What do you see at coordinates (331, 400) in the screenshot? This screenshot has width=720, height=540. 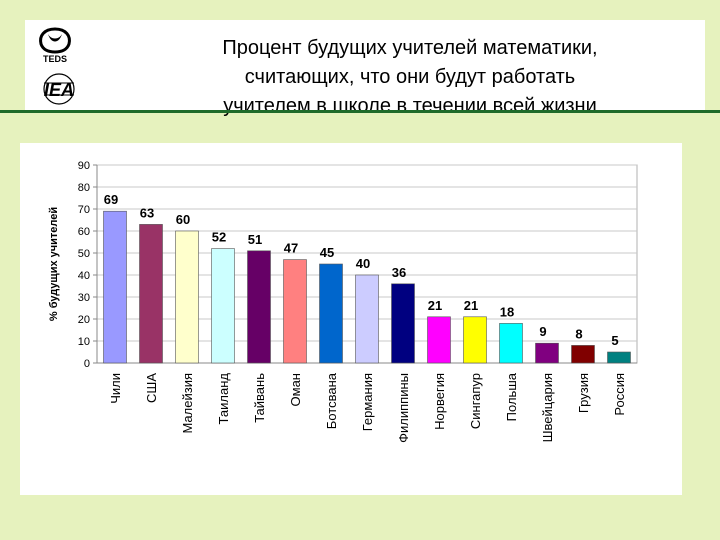 I see `category-label: Ботсвана` at bounding box center [331, 400].